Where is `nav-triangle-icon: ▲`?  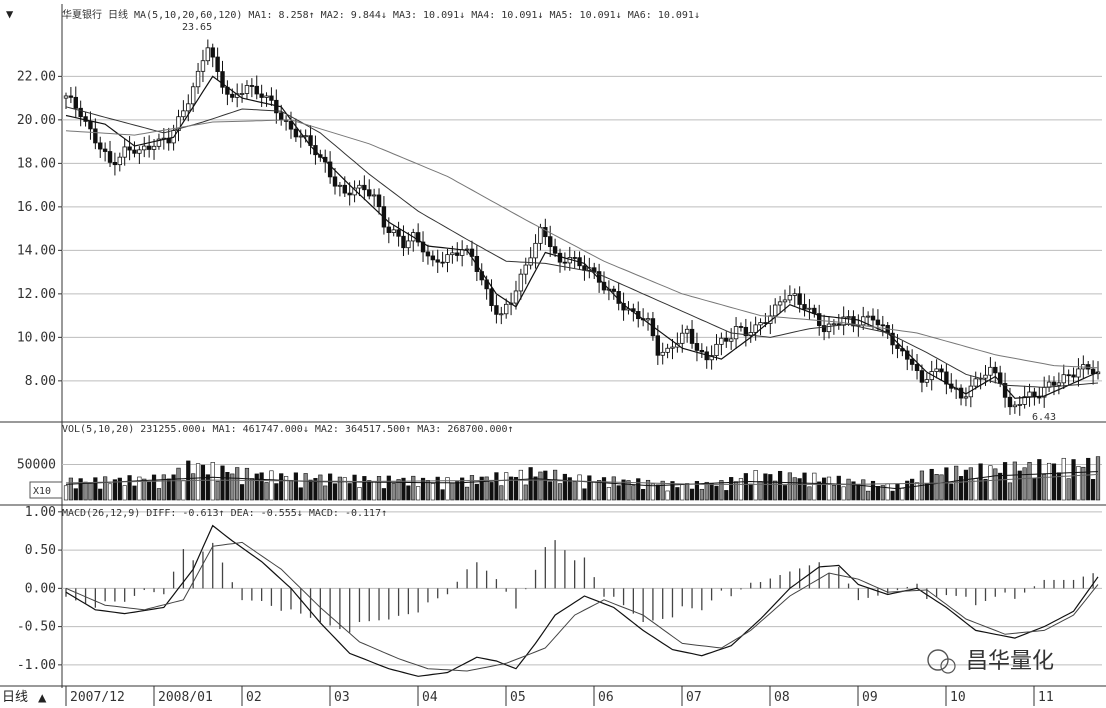 nav-triangle-icon: ▲ is located at coordinates (42, 698).